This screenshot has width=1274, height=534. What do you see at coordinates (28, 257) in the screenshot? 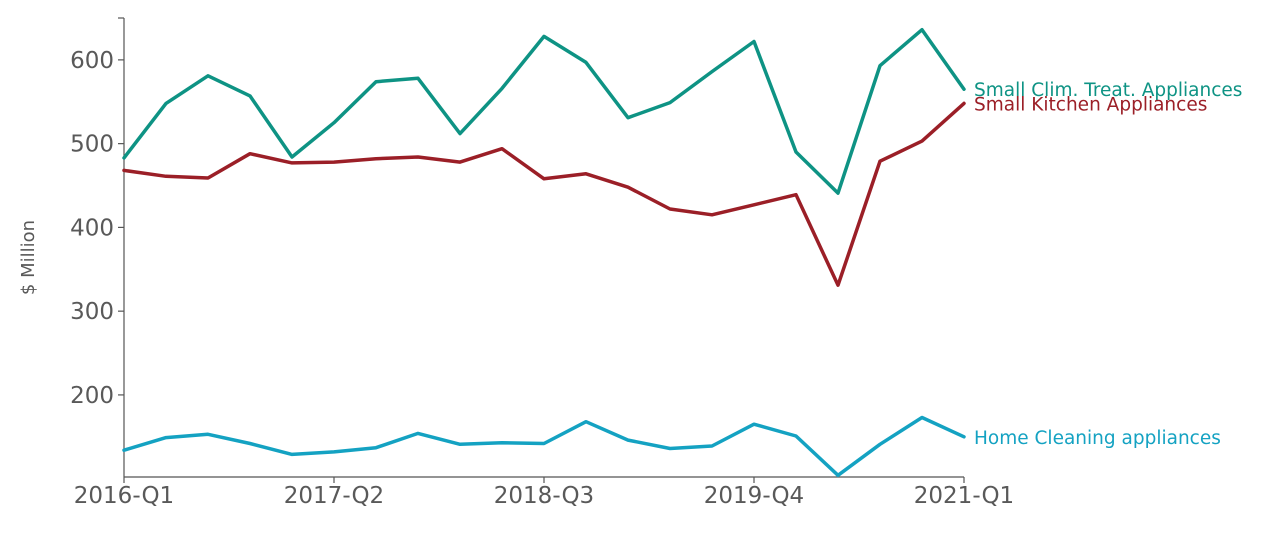
I see `y-axis-label: $ Million` at bounding box center [28, 257].